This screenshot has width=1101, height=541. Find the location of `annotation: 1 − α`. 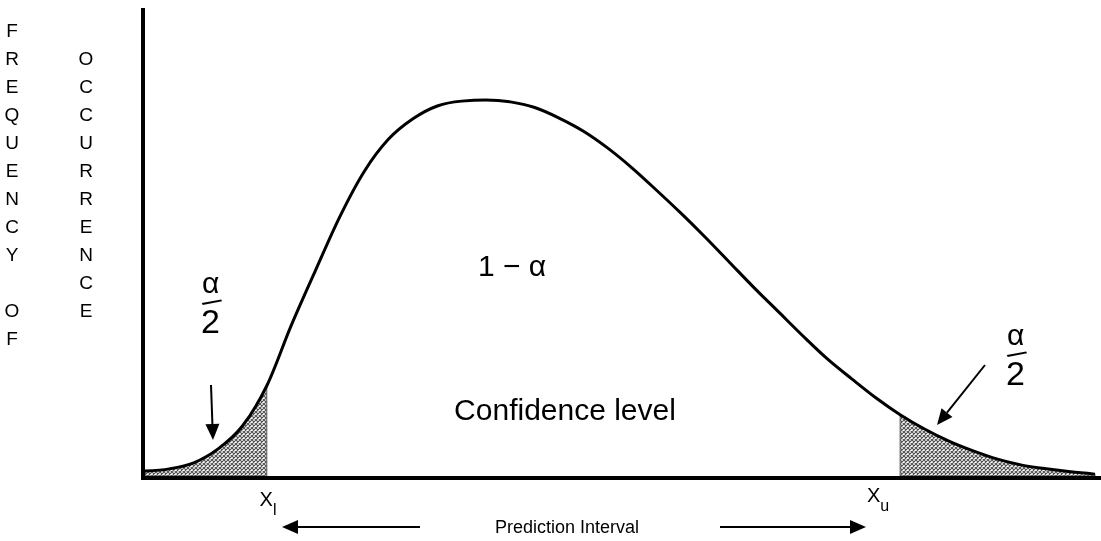

annotation: 1 − α is located at coordinates (512, 265).